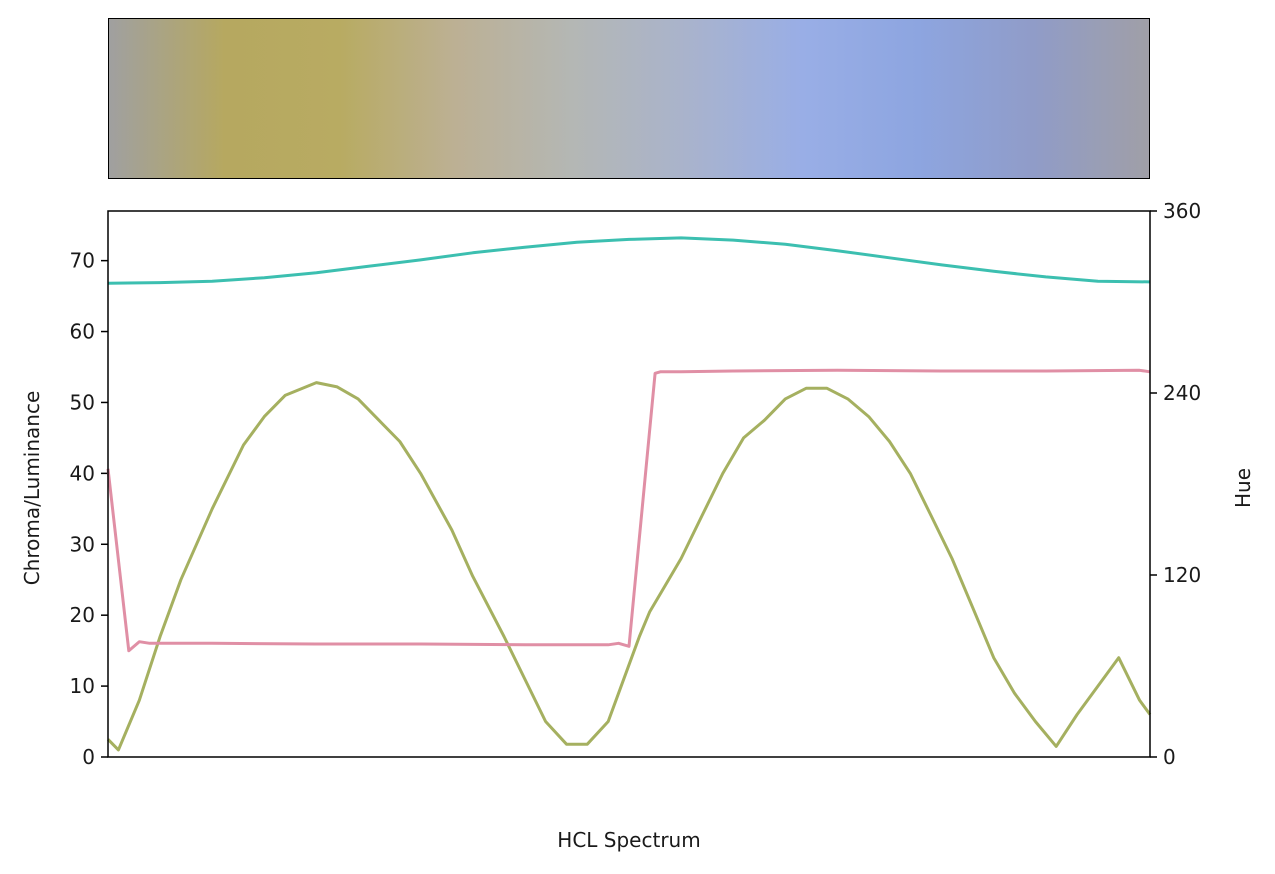  Describe the element at coordinates (1182, 393) in the screenshot. I see `right-tick-label: 240` at that location.